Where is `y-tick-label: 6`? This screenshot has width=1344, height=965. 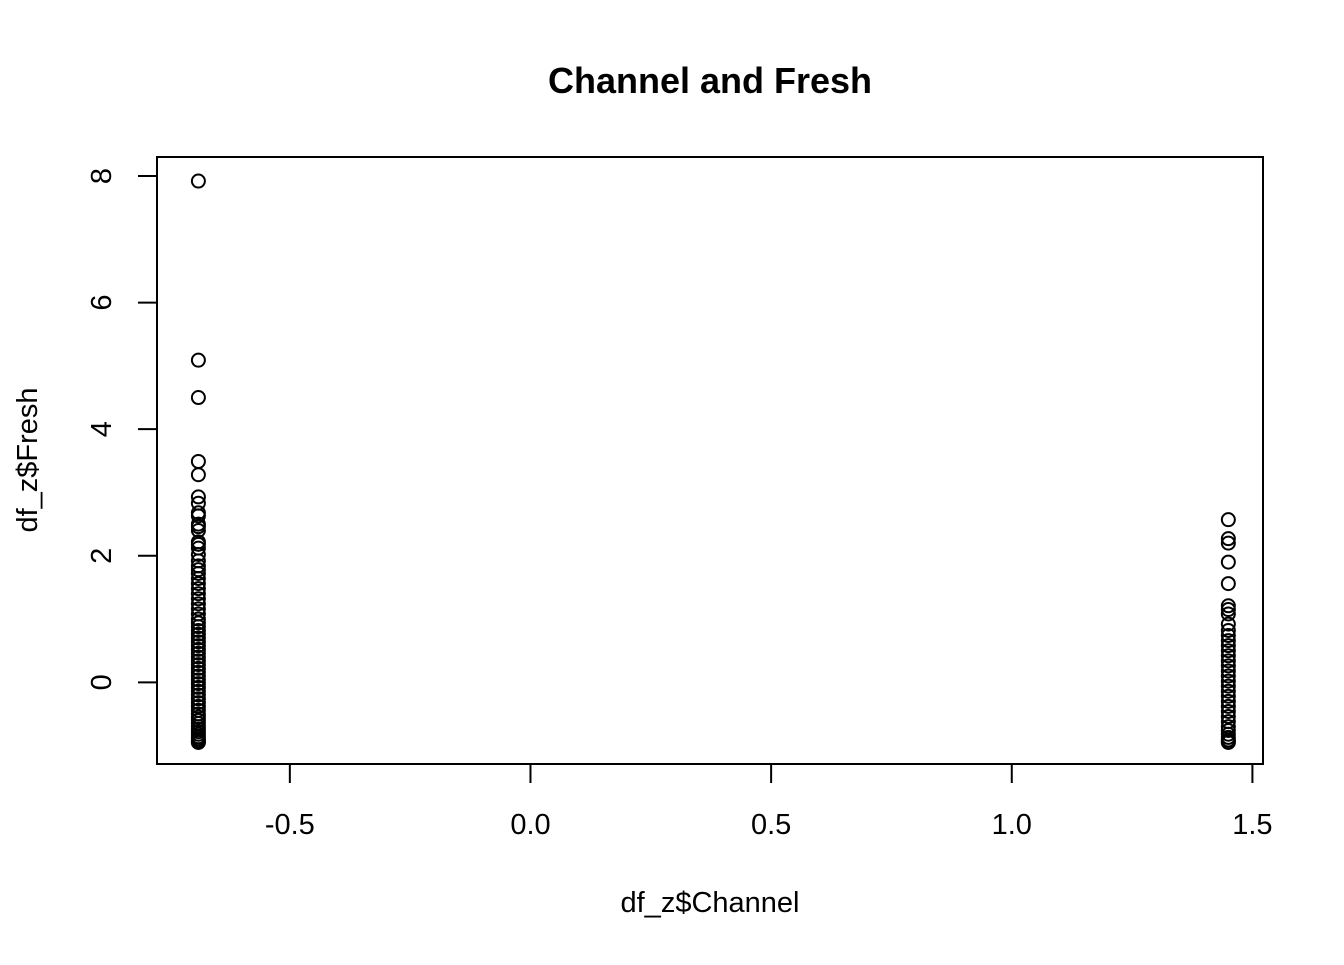 y-tick-label: 6 is located at coordinates (102, 303).